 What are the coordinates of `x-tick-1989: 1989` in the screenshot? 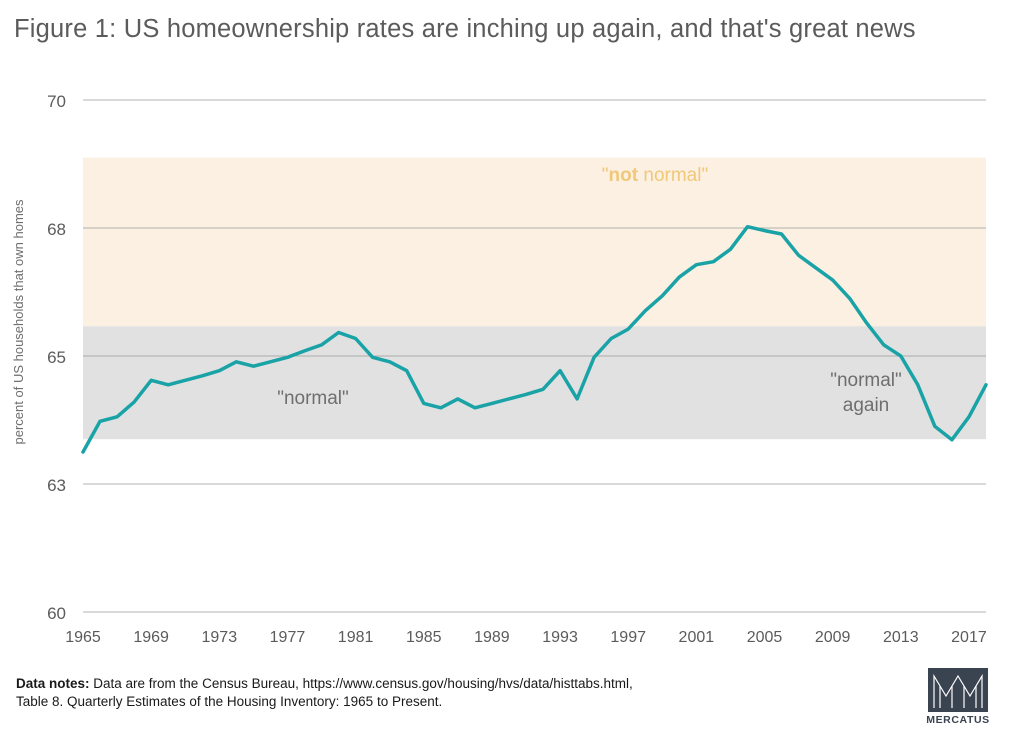 It's located at (492, 637).